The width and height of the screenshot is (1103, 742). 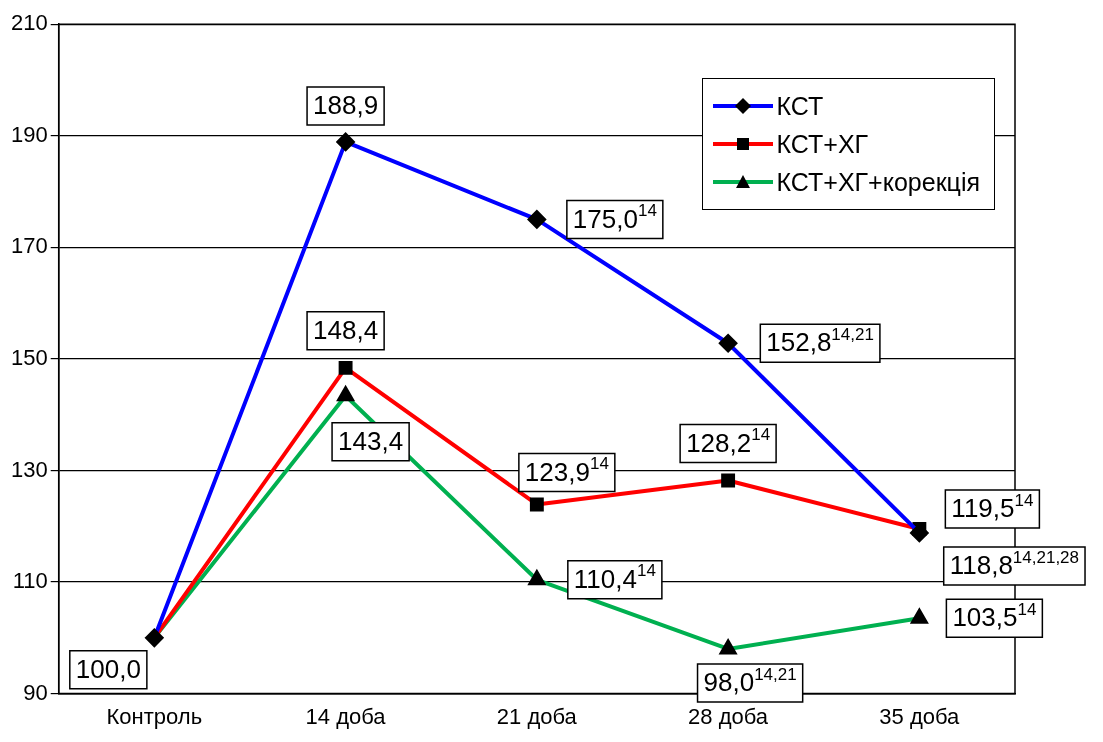 I want to click on data-label: 100,0, so click(x=108, y=668).